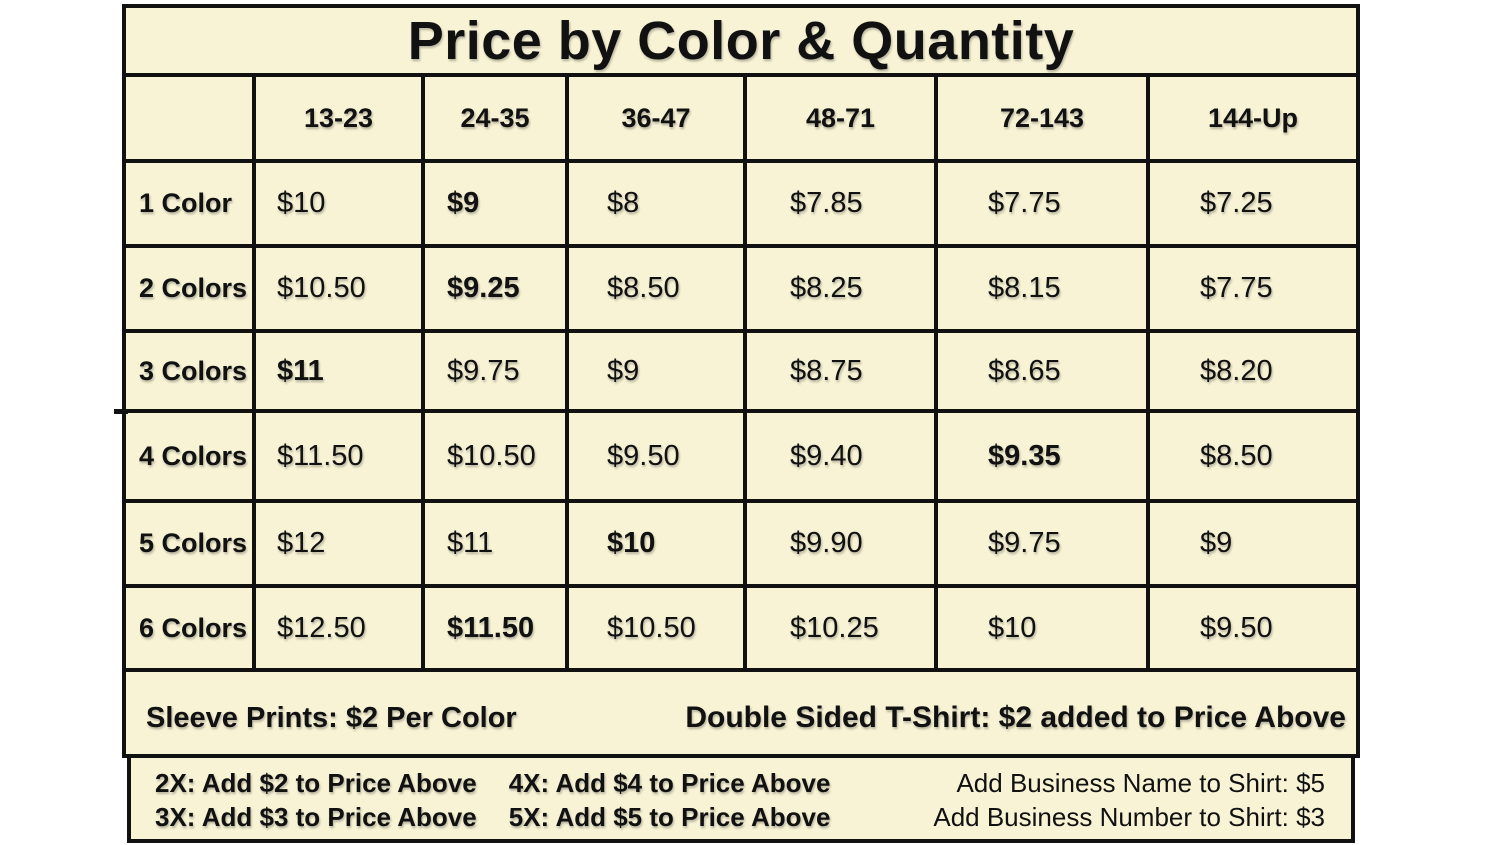  I want to click on price-cell: $12, so click(340, 545).